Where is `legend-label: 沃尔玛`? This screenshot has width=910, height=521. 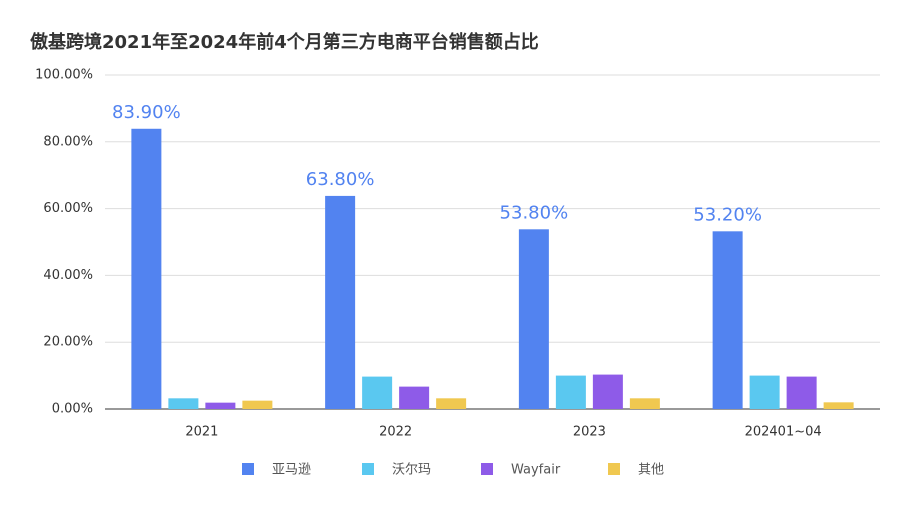 legend-label: 沃尔玛 is located at coordinates (411, 470).